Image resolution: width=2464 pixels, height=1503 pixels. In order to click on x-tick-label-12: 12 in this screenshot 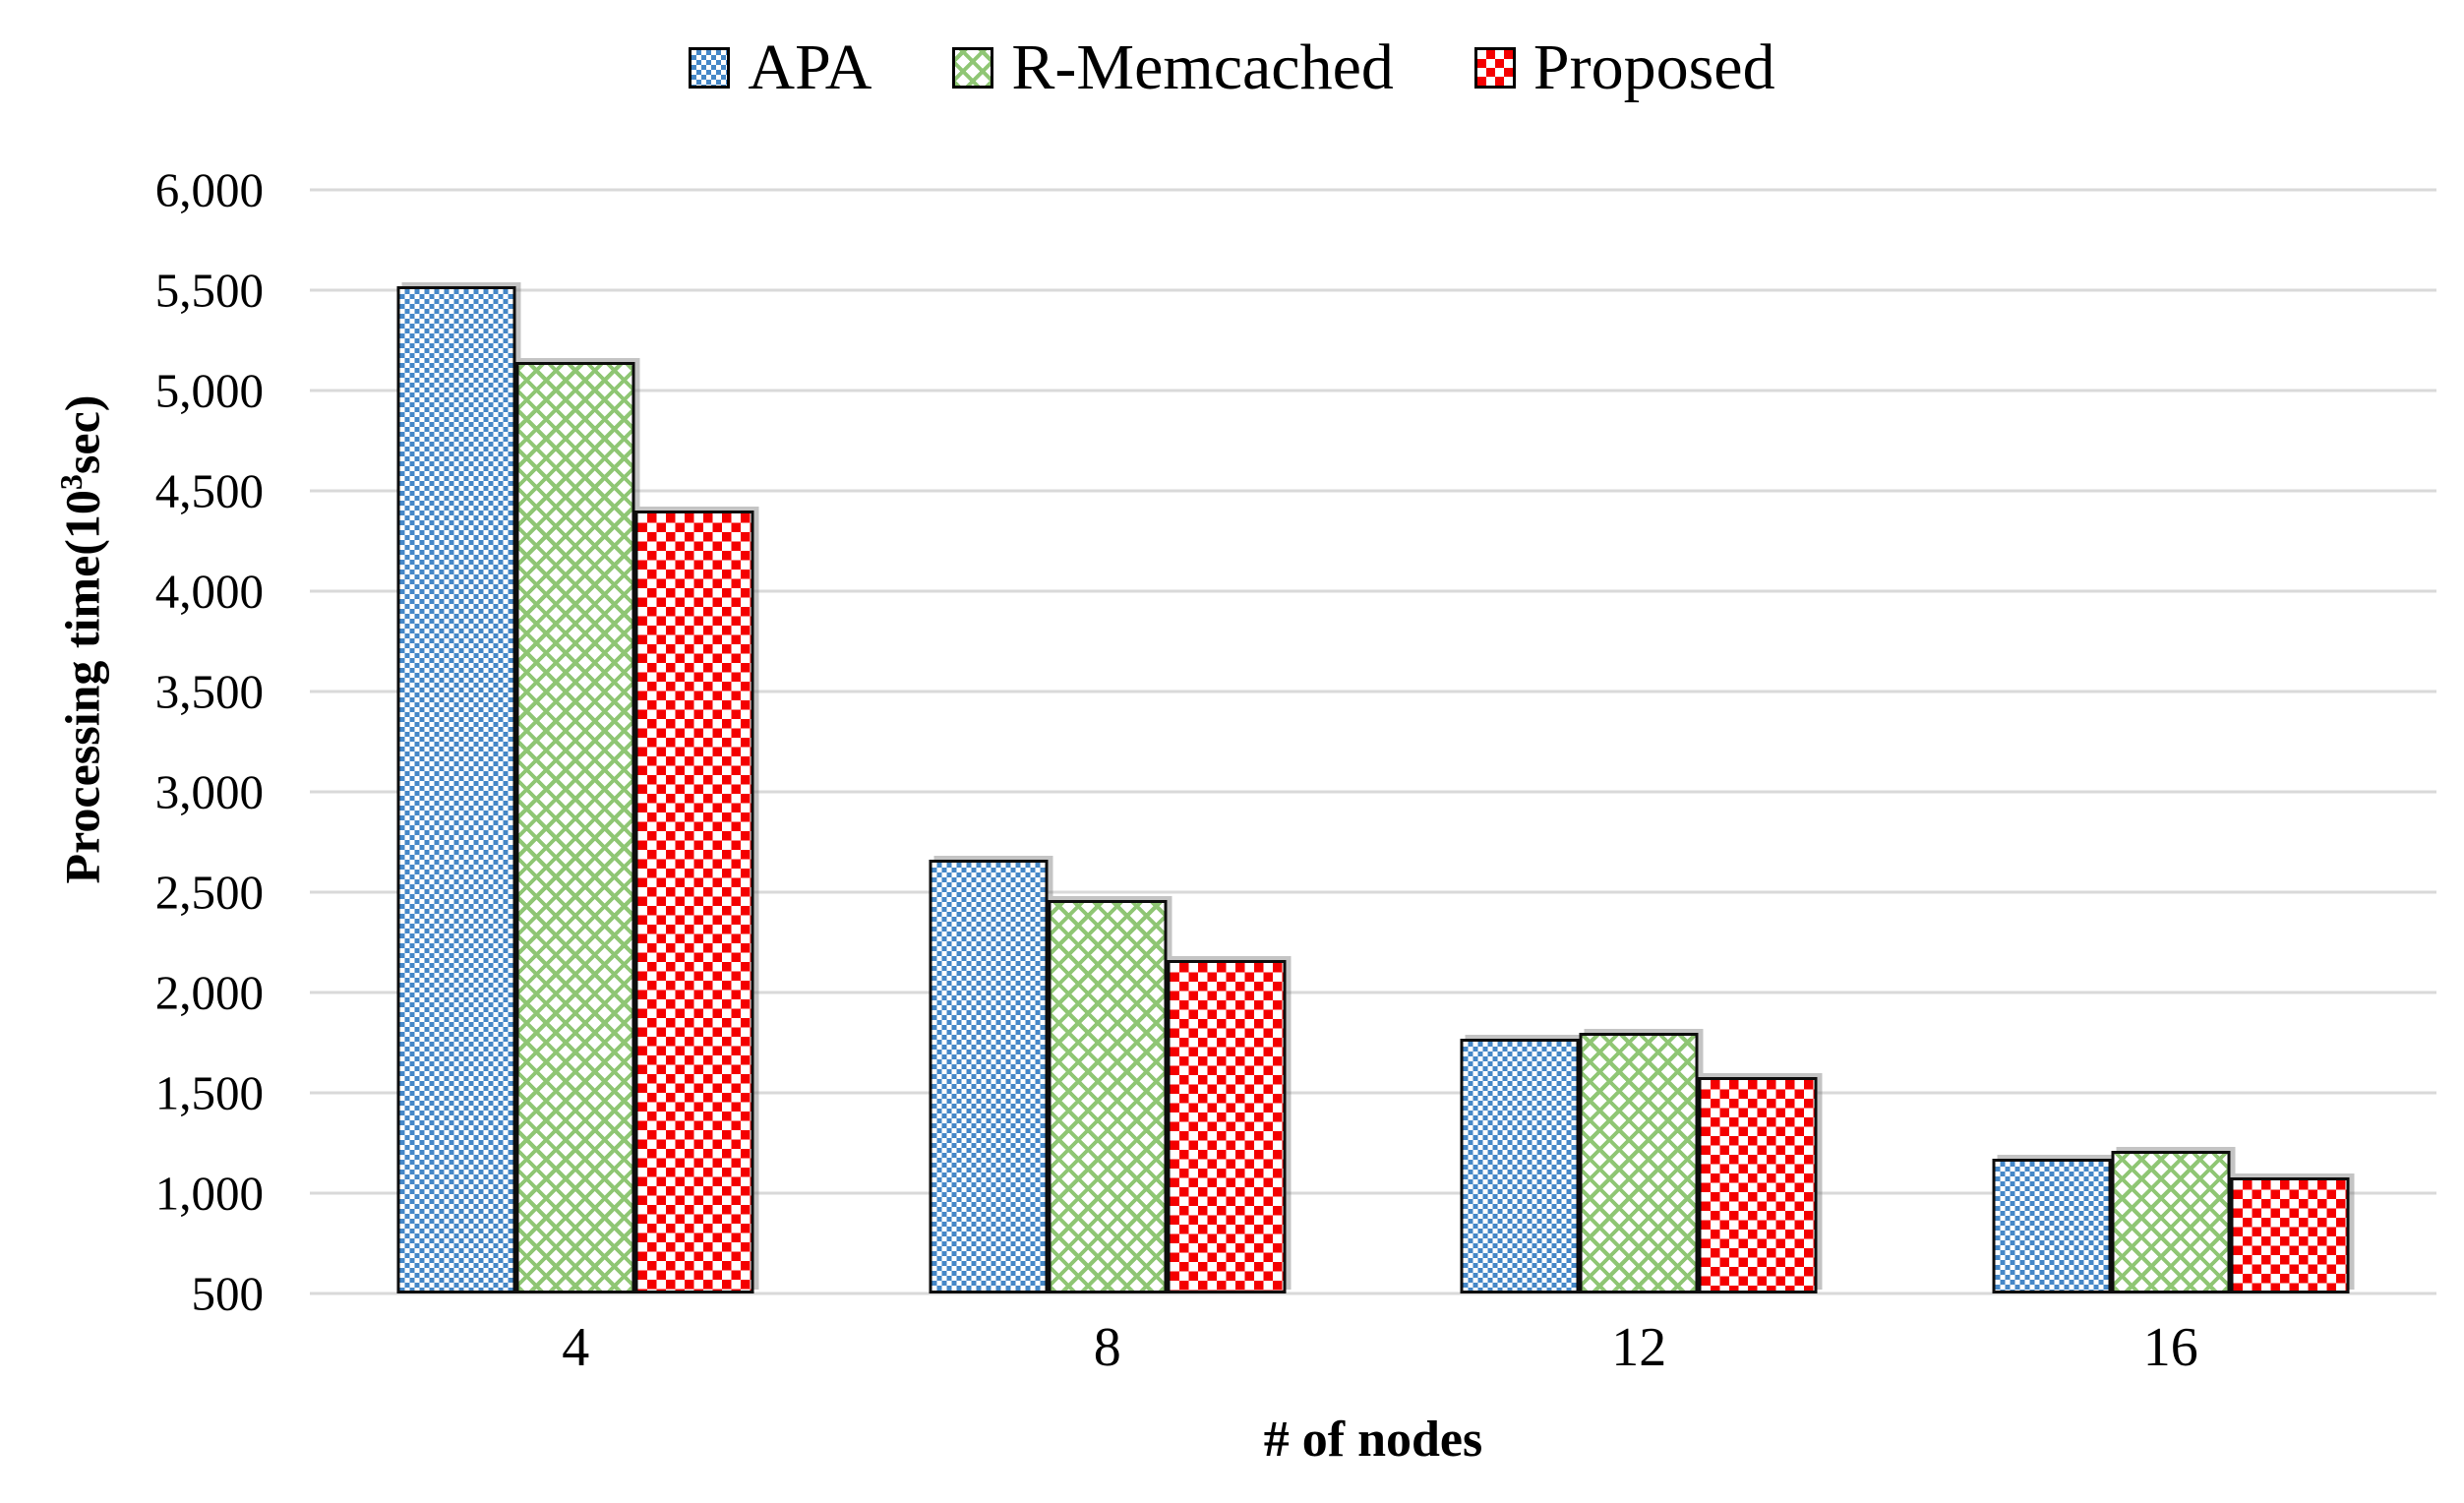, I will do `click(1639, 1347)`.